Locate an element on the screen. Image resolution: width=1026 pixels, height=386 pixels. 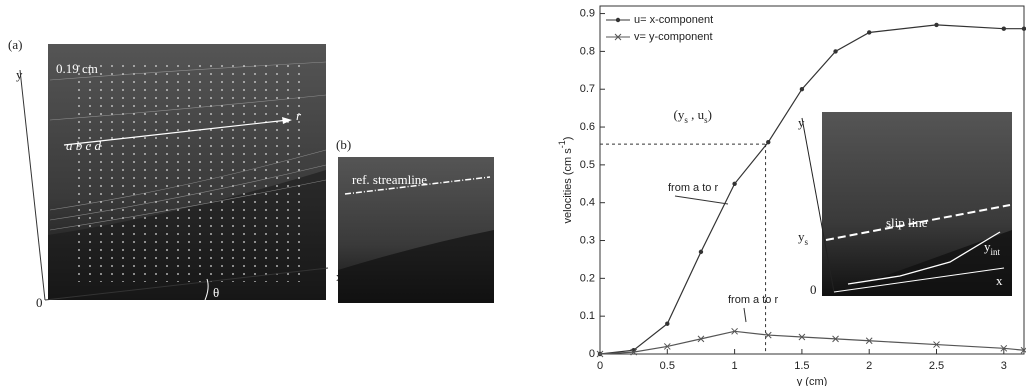
y-tick-label: 0.1 is located at coordinates (587, 316).